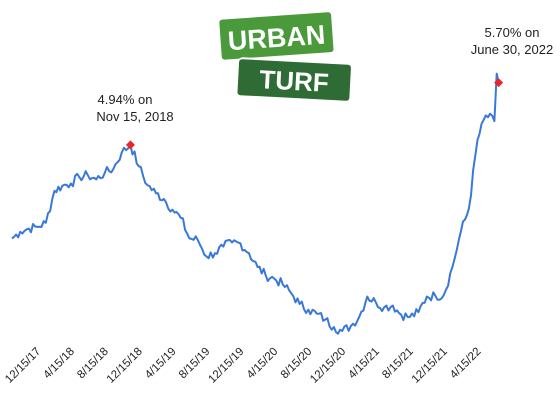 This screenshot has height=420, width=560. I want to click on annotation-2018-line2: Nov 15, 2018, so click(134, 116).